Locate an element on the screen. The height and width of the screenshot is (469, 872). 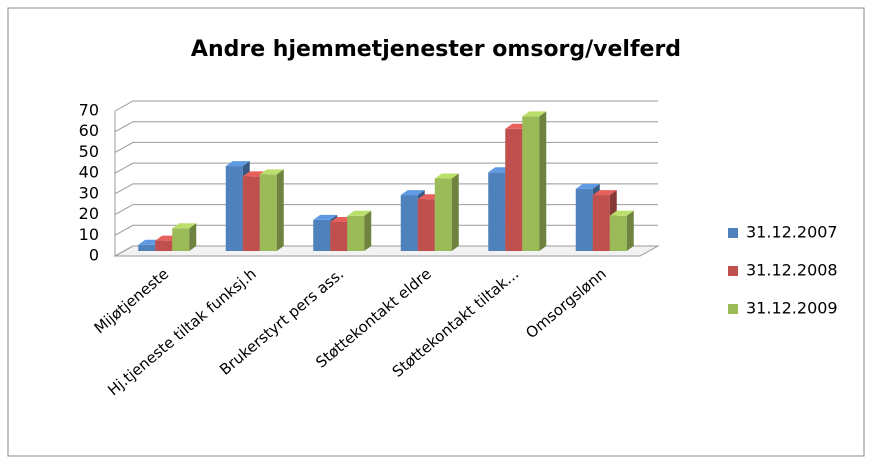
y-tick-label: 40 is located at coordinates (89, 172).